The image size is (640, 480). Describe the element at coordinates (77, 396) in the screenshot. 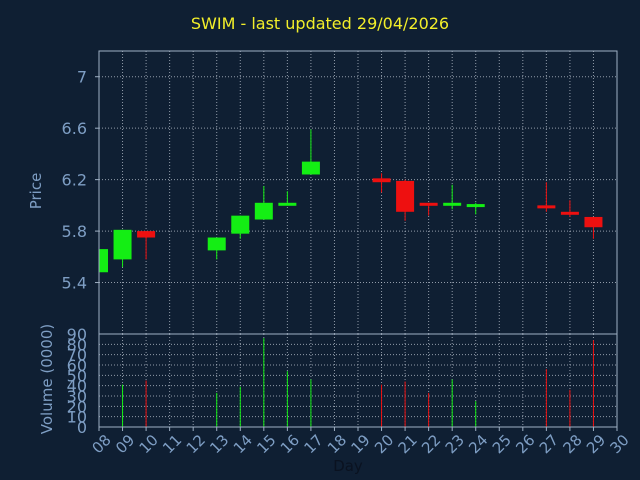

I see `volume-tick-label: 30` at that location.